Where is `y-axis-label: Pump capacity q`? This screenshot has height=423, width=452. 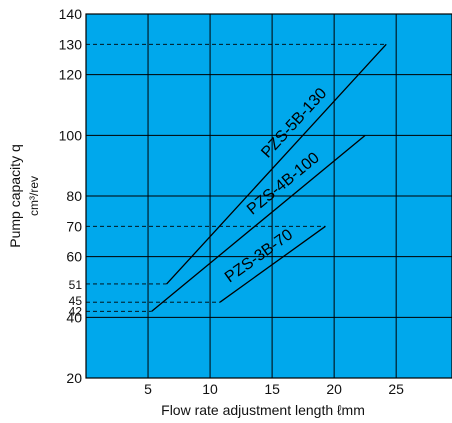
y-axis-label: Pump capacity q is located at coordinates (15, 196).